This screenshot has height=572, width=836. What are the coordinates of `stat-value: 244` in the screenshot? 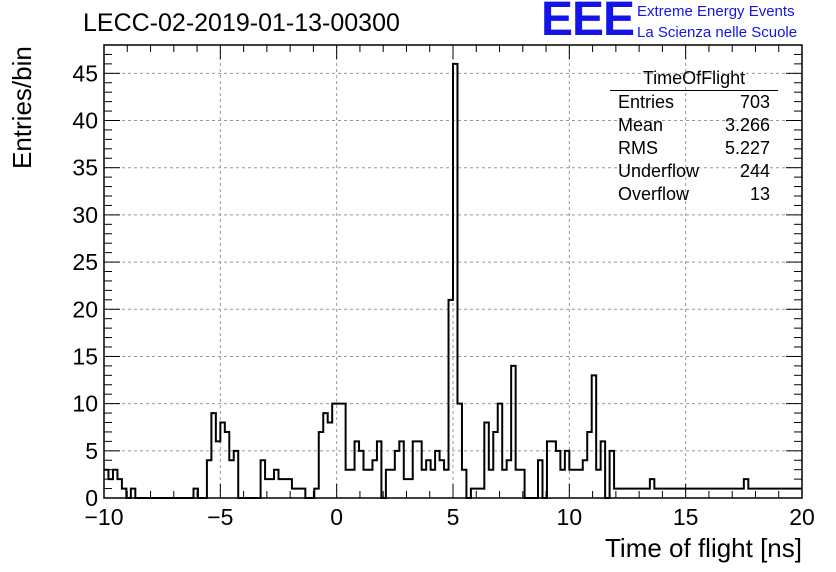 It's located at (754, 171).